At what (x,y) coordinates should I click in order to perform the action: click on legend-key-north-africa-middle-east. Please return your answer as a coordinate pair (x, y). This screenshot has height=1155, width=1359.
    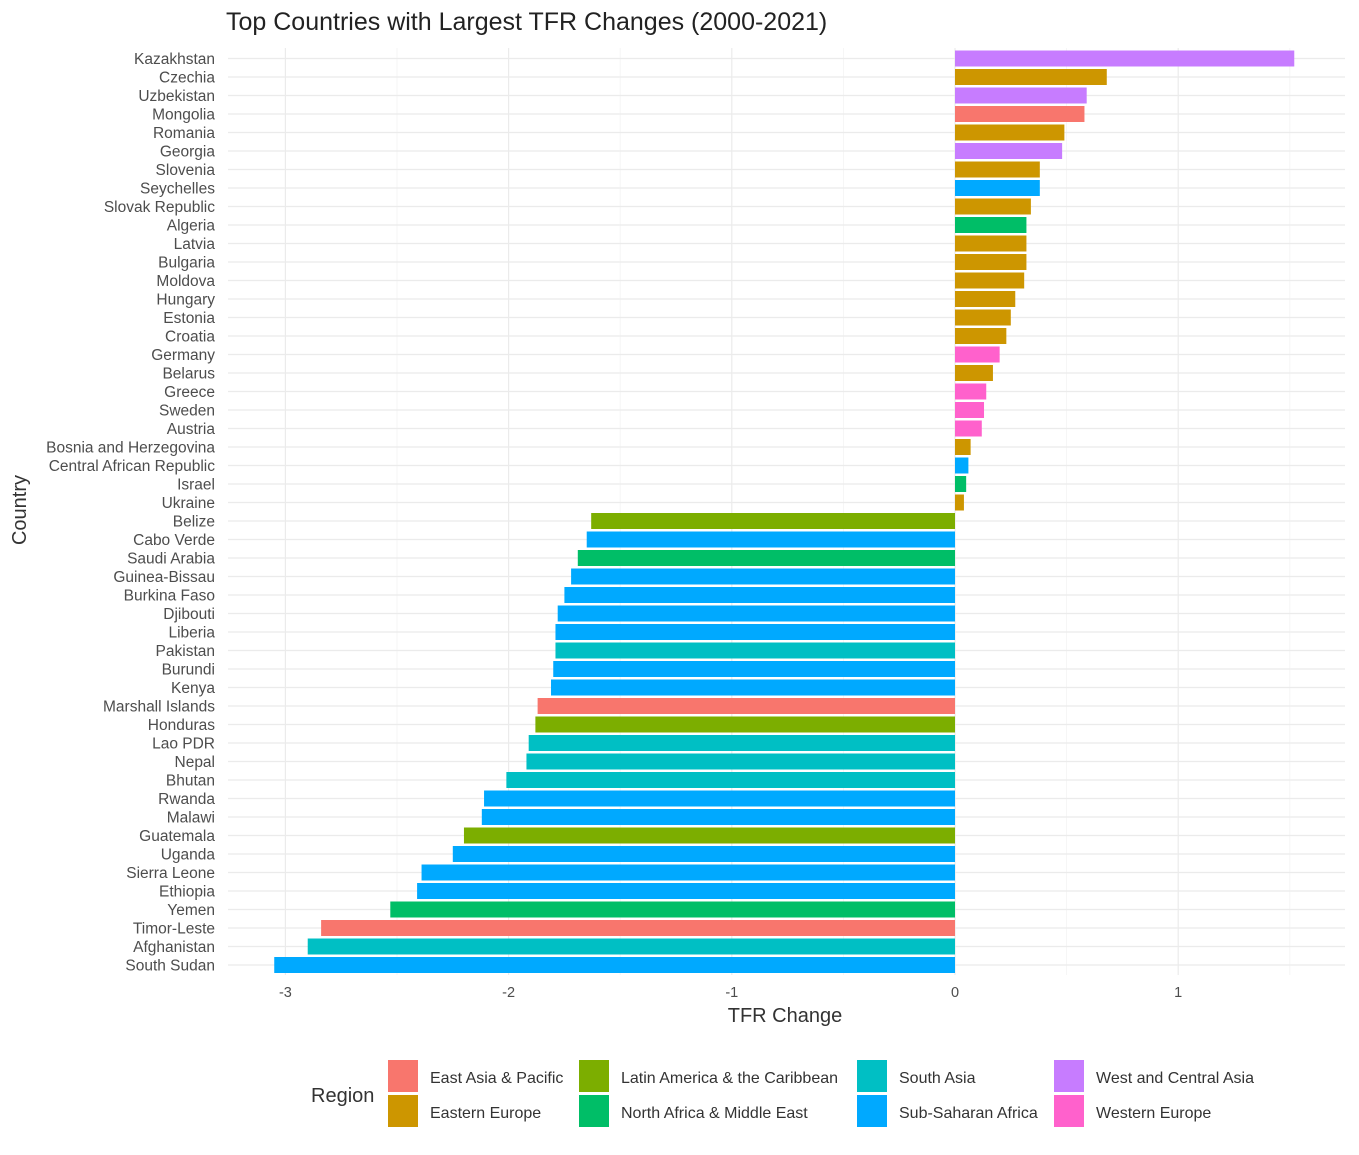
    Looking at the image, I should click on (594, 1111).